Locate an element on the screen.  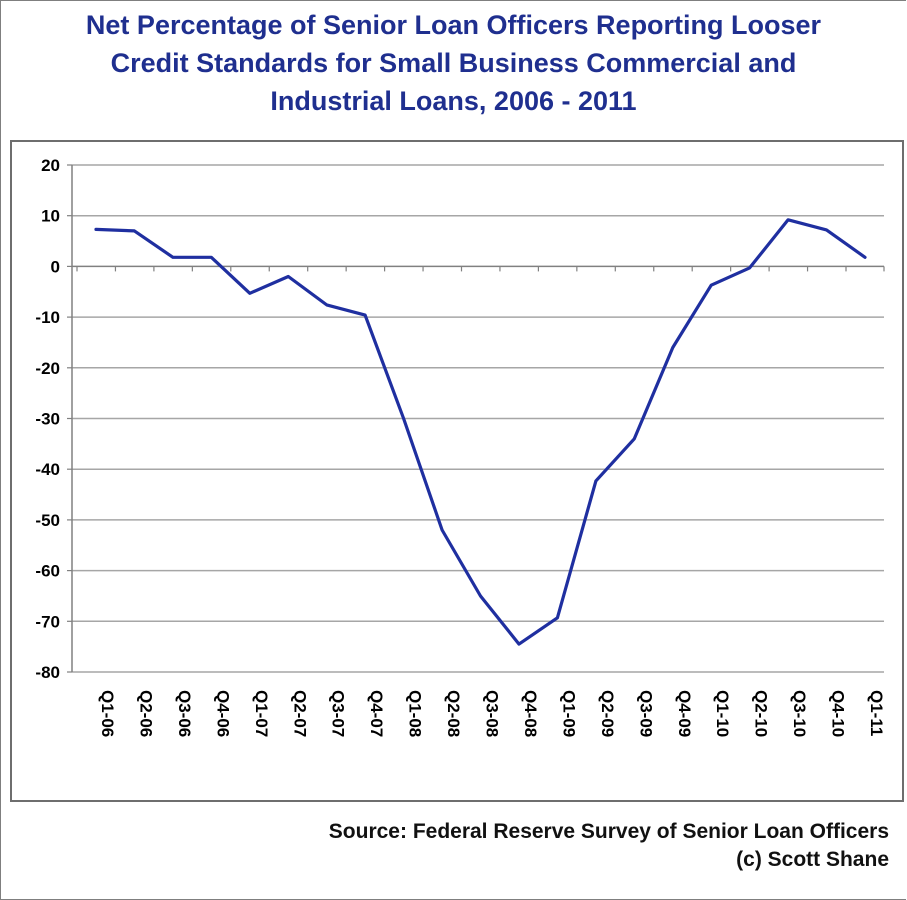
y-tick-label: -30 is located at coordinates (47, 419).